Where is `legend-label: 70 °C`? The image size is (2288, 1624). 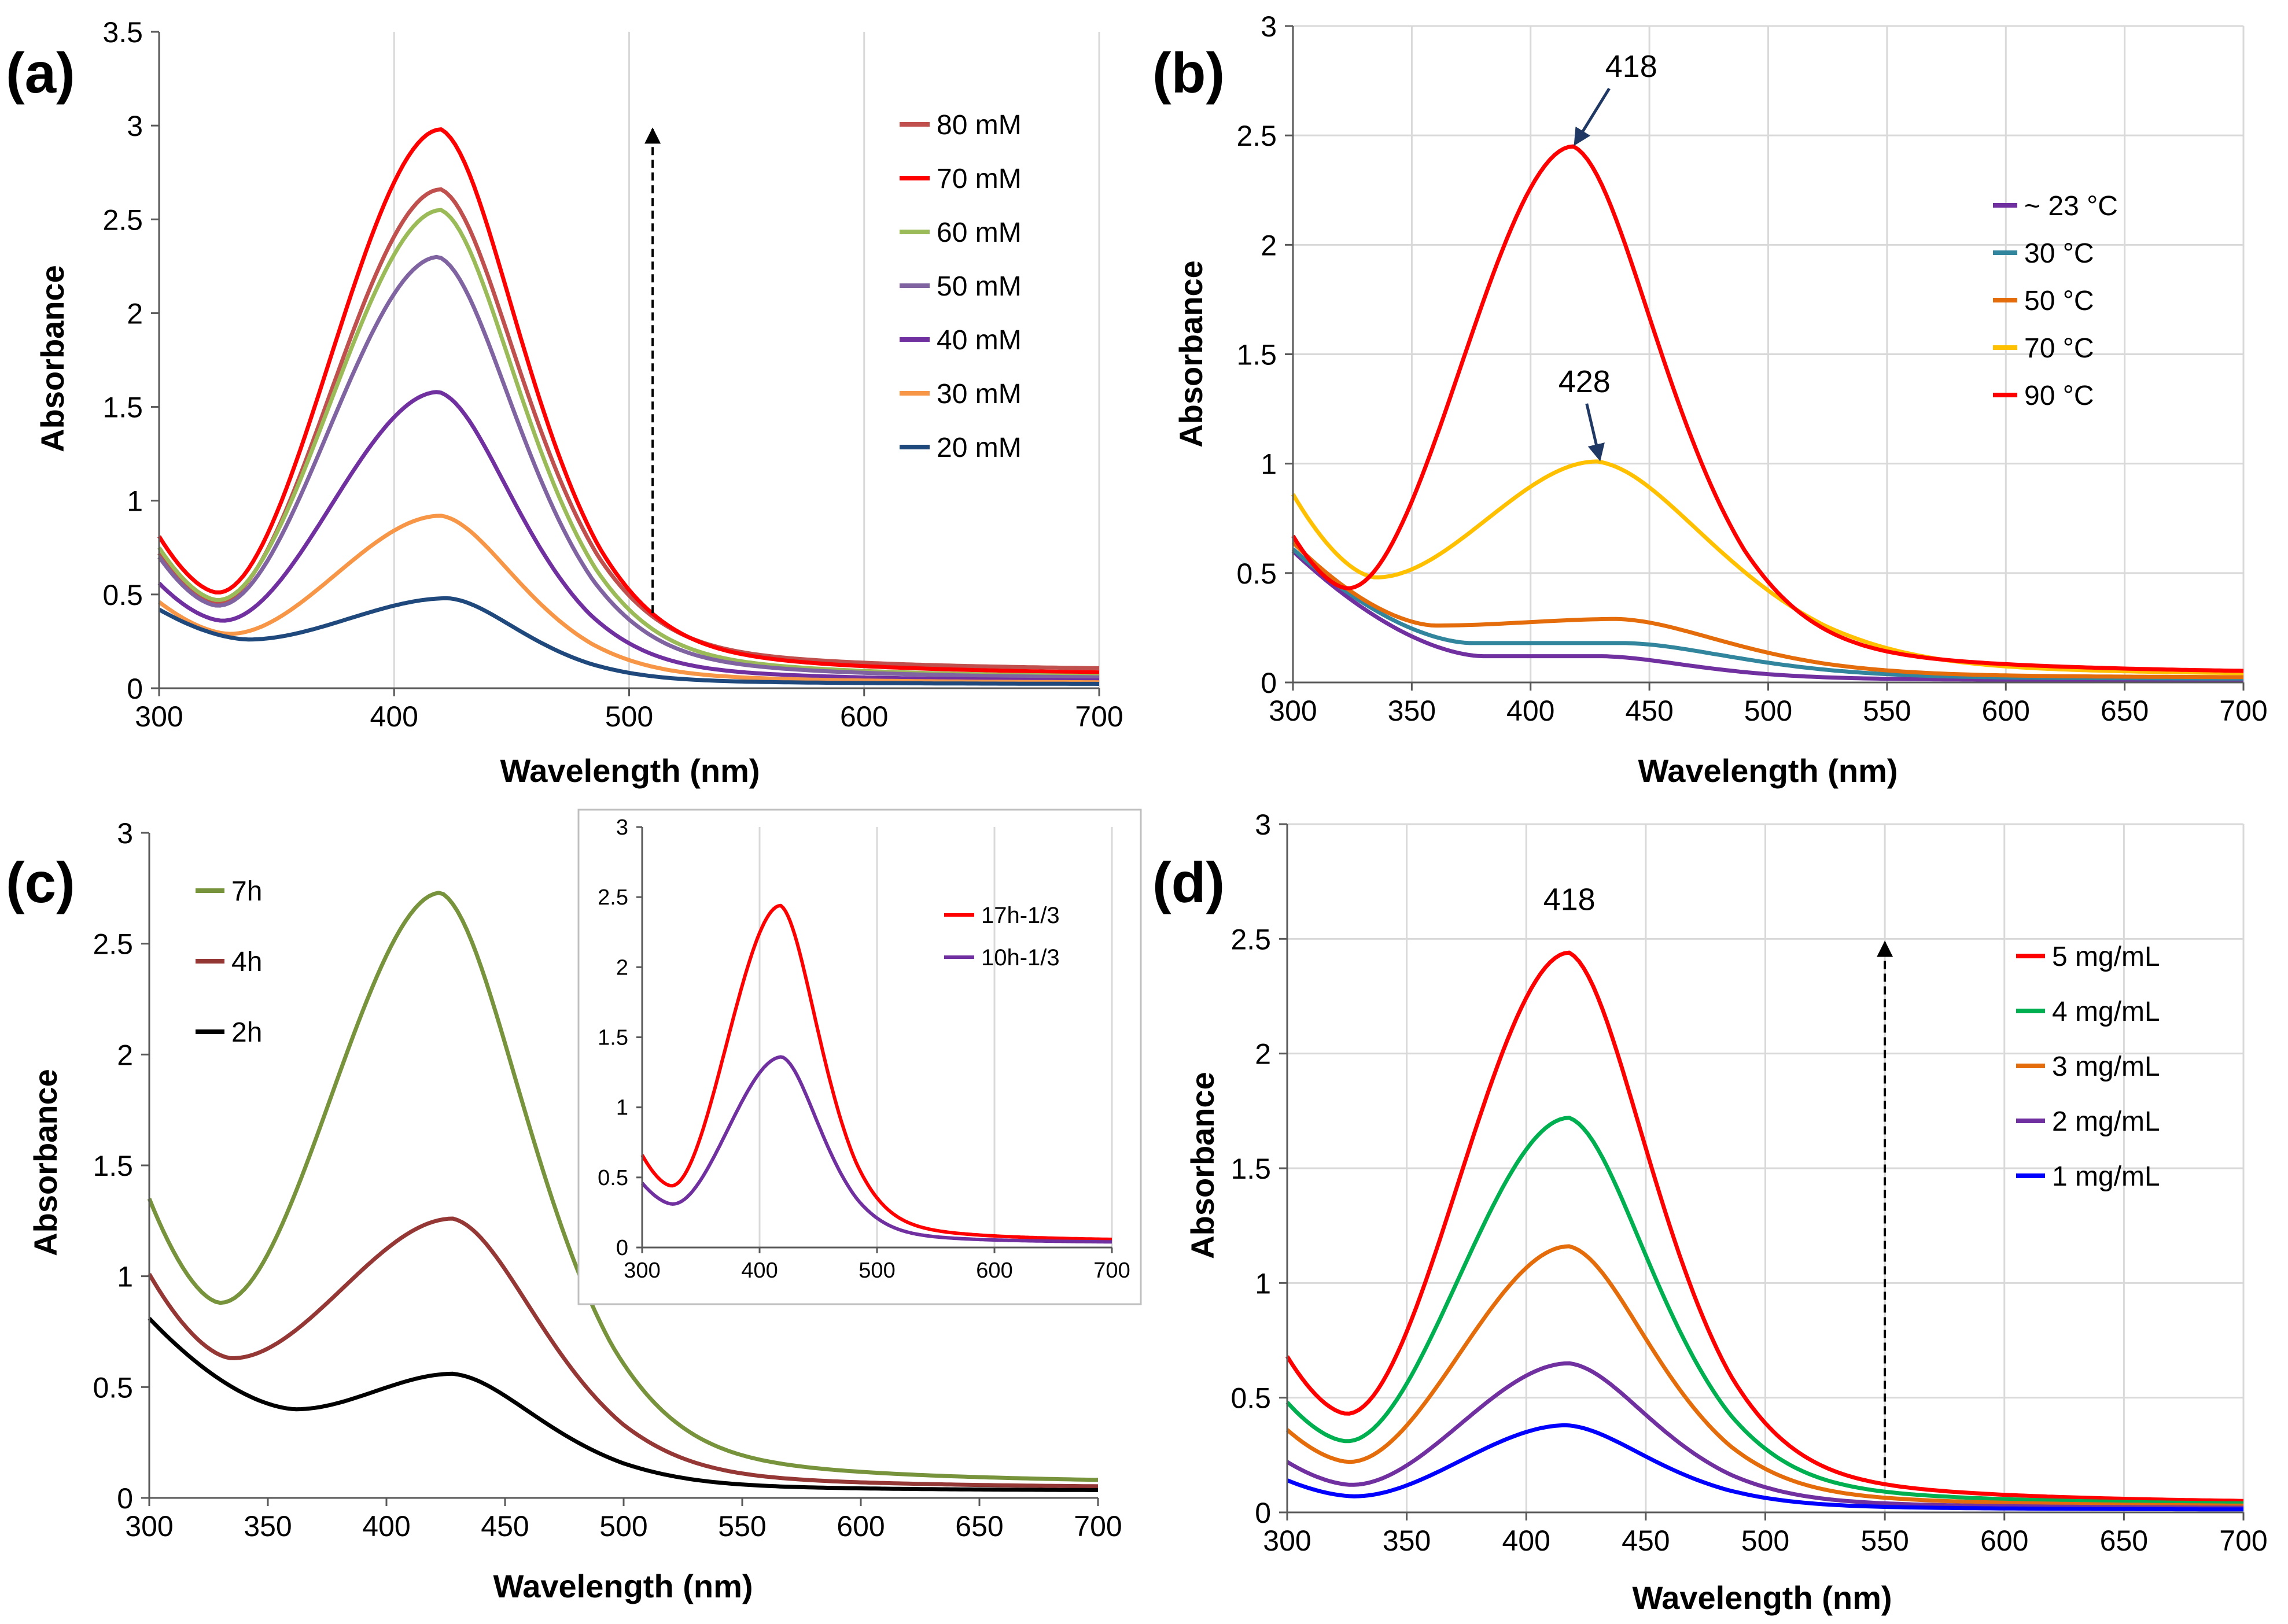 legend-label: 70 °C is located at coordinates (2059, 348).